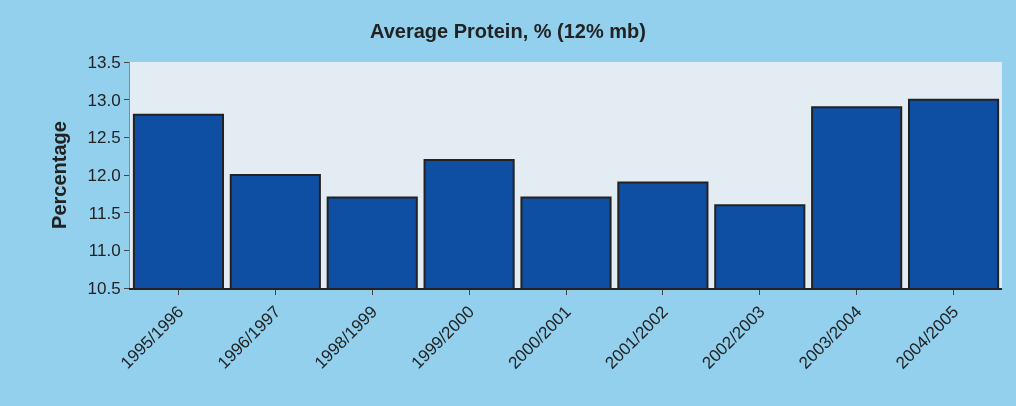  I want to click on y-tick-label: 13.5, so click(104, 62).